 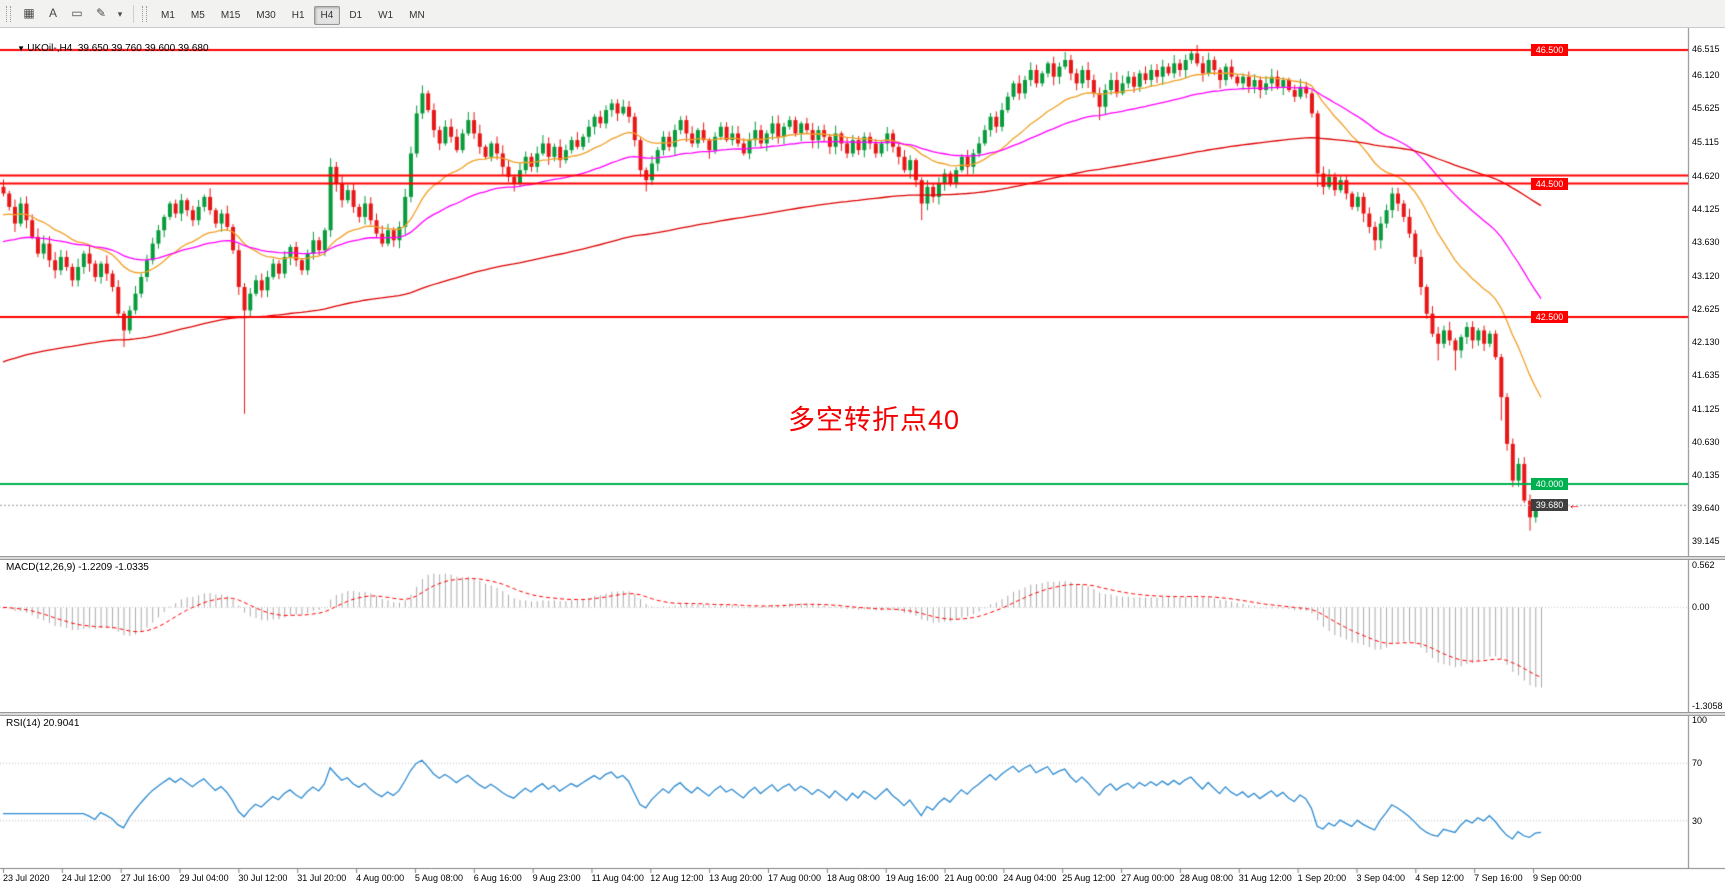 I want to click on price-axis-label: 45.625, so click(x=1706, y=108).